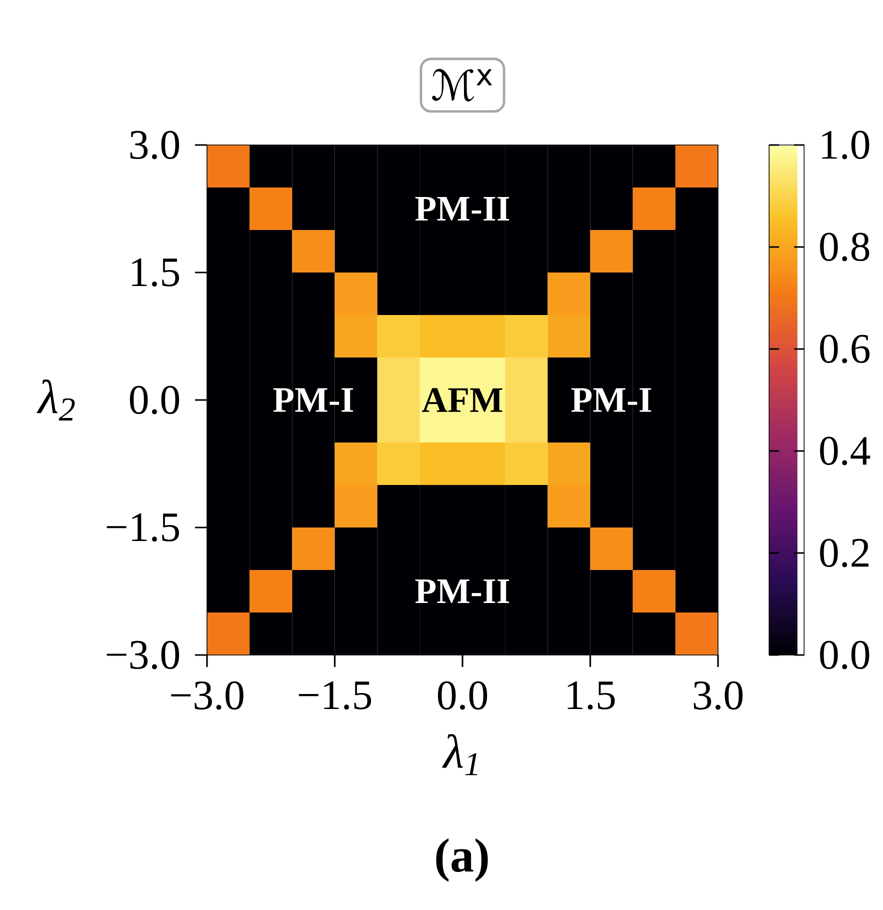  What do you see at coordinates (462, 85) in the screenshot?
I see `chart-title: ℳ$^{x}$` at bounding box center [462, 85].